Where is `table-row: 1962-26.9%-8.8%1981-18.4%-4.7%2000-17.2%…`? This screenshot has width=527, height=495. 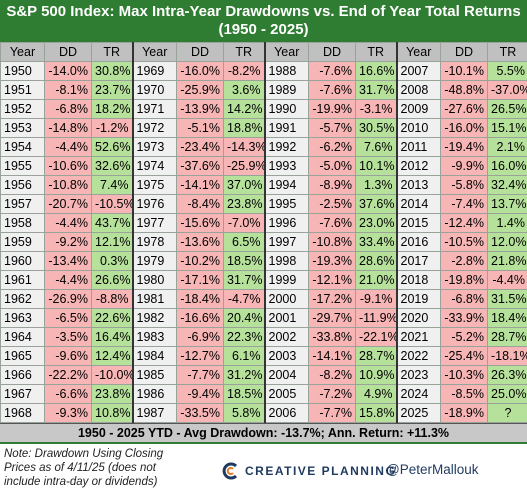 table-row: 1962-26.9%-8.8%1981-18.4%-4.7%2000-17.2%… is located at coordinates (264, 299).